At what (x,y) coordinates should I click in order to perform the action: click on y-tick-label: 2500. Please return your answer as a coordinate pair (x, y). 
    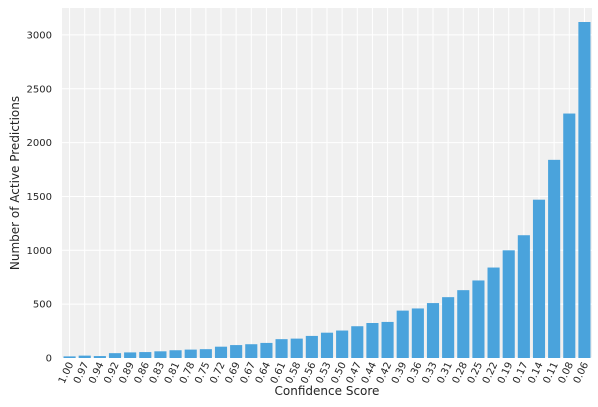
    Looking at the image, I should click on (39, 89).